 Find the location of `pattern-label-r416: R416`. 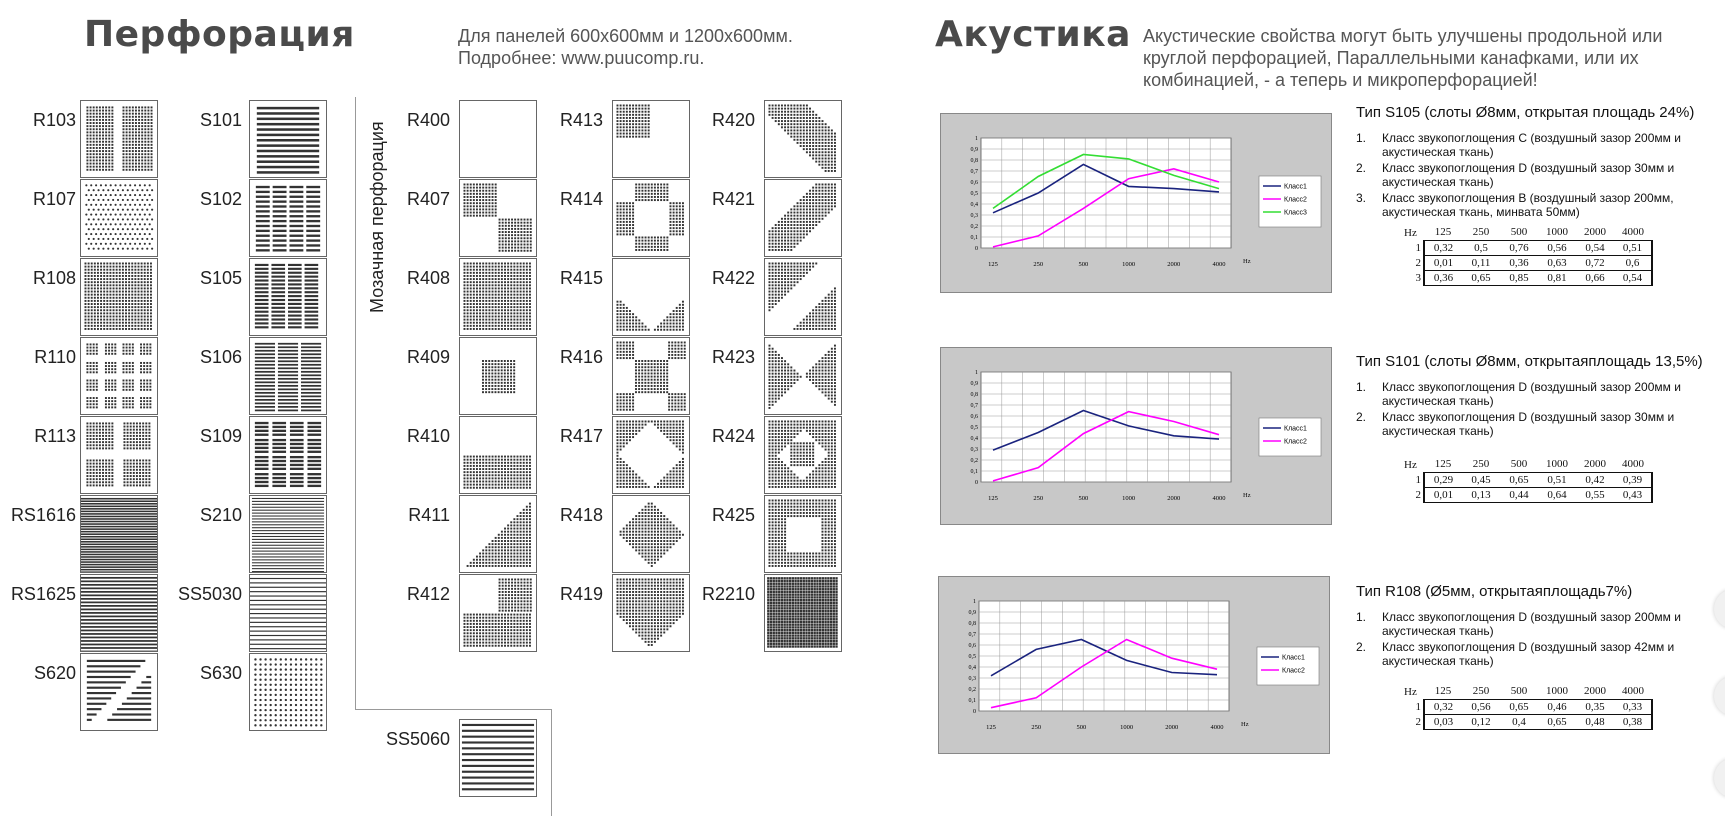

pattern-label-r416: R416 is located at coordinates (581, 357).